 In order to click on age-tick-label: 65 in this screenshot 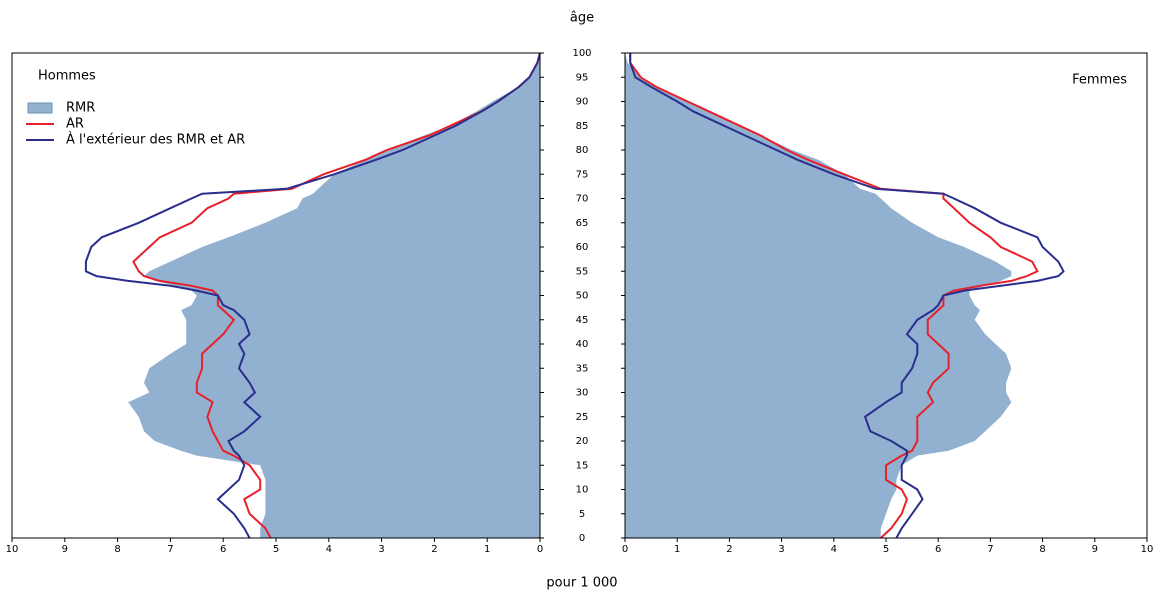, I will do `click(582, 223)`.